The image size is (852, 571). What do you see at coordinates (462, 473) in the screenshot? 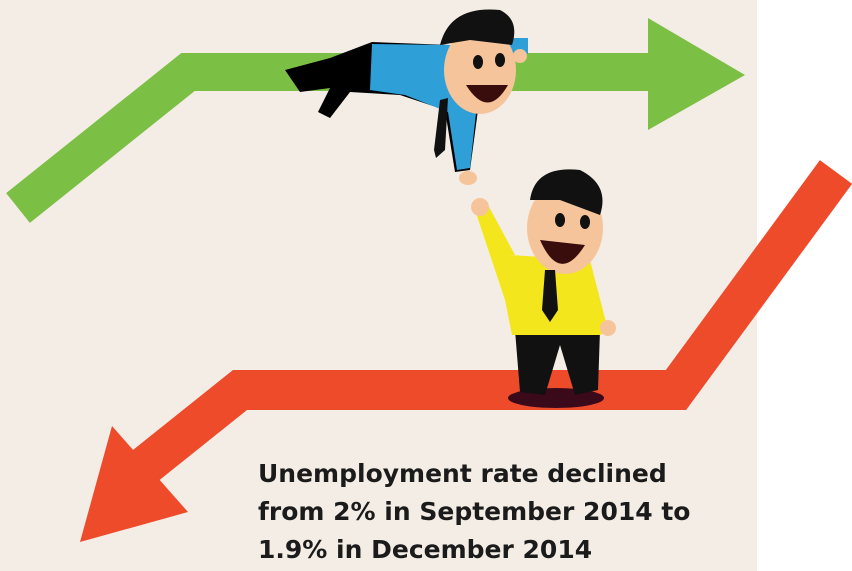
I see `caption-line: Unemployment rate declined` at bounding box center [462, 473].